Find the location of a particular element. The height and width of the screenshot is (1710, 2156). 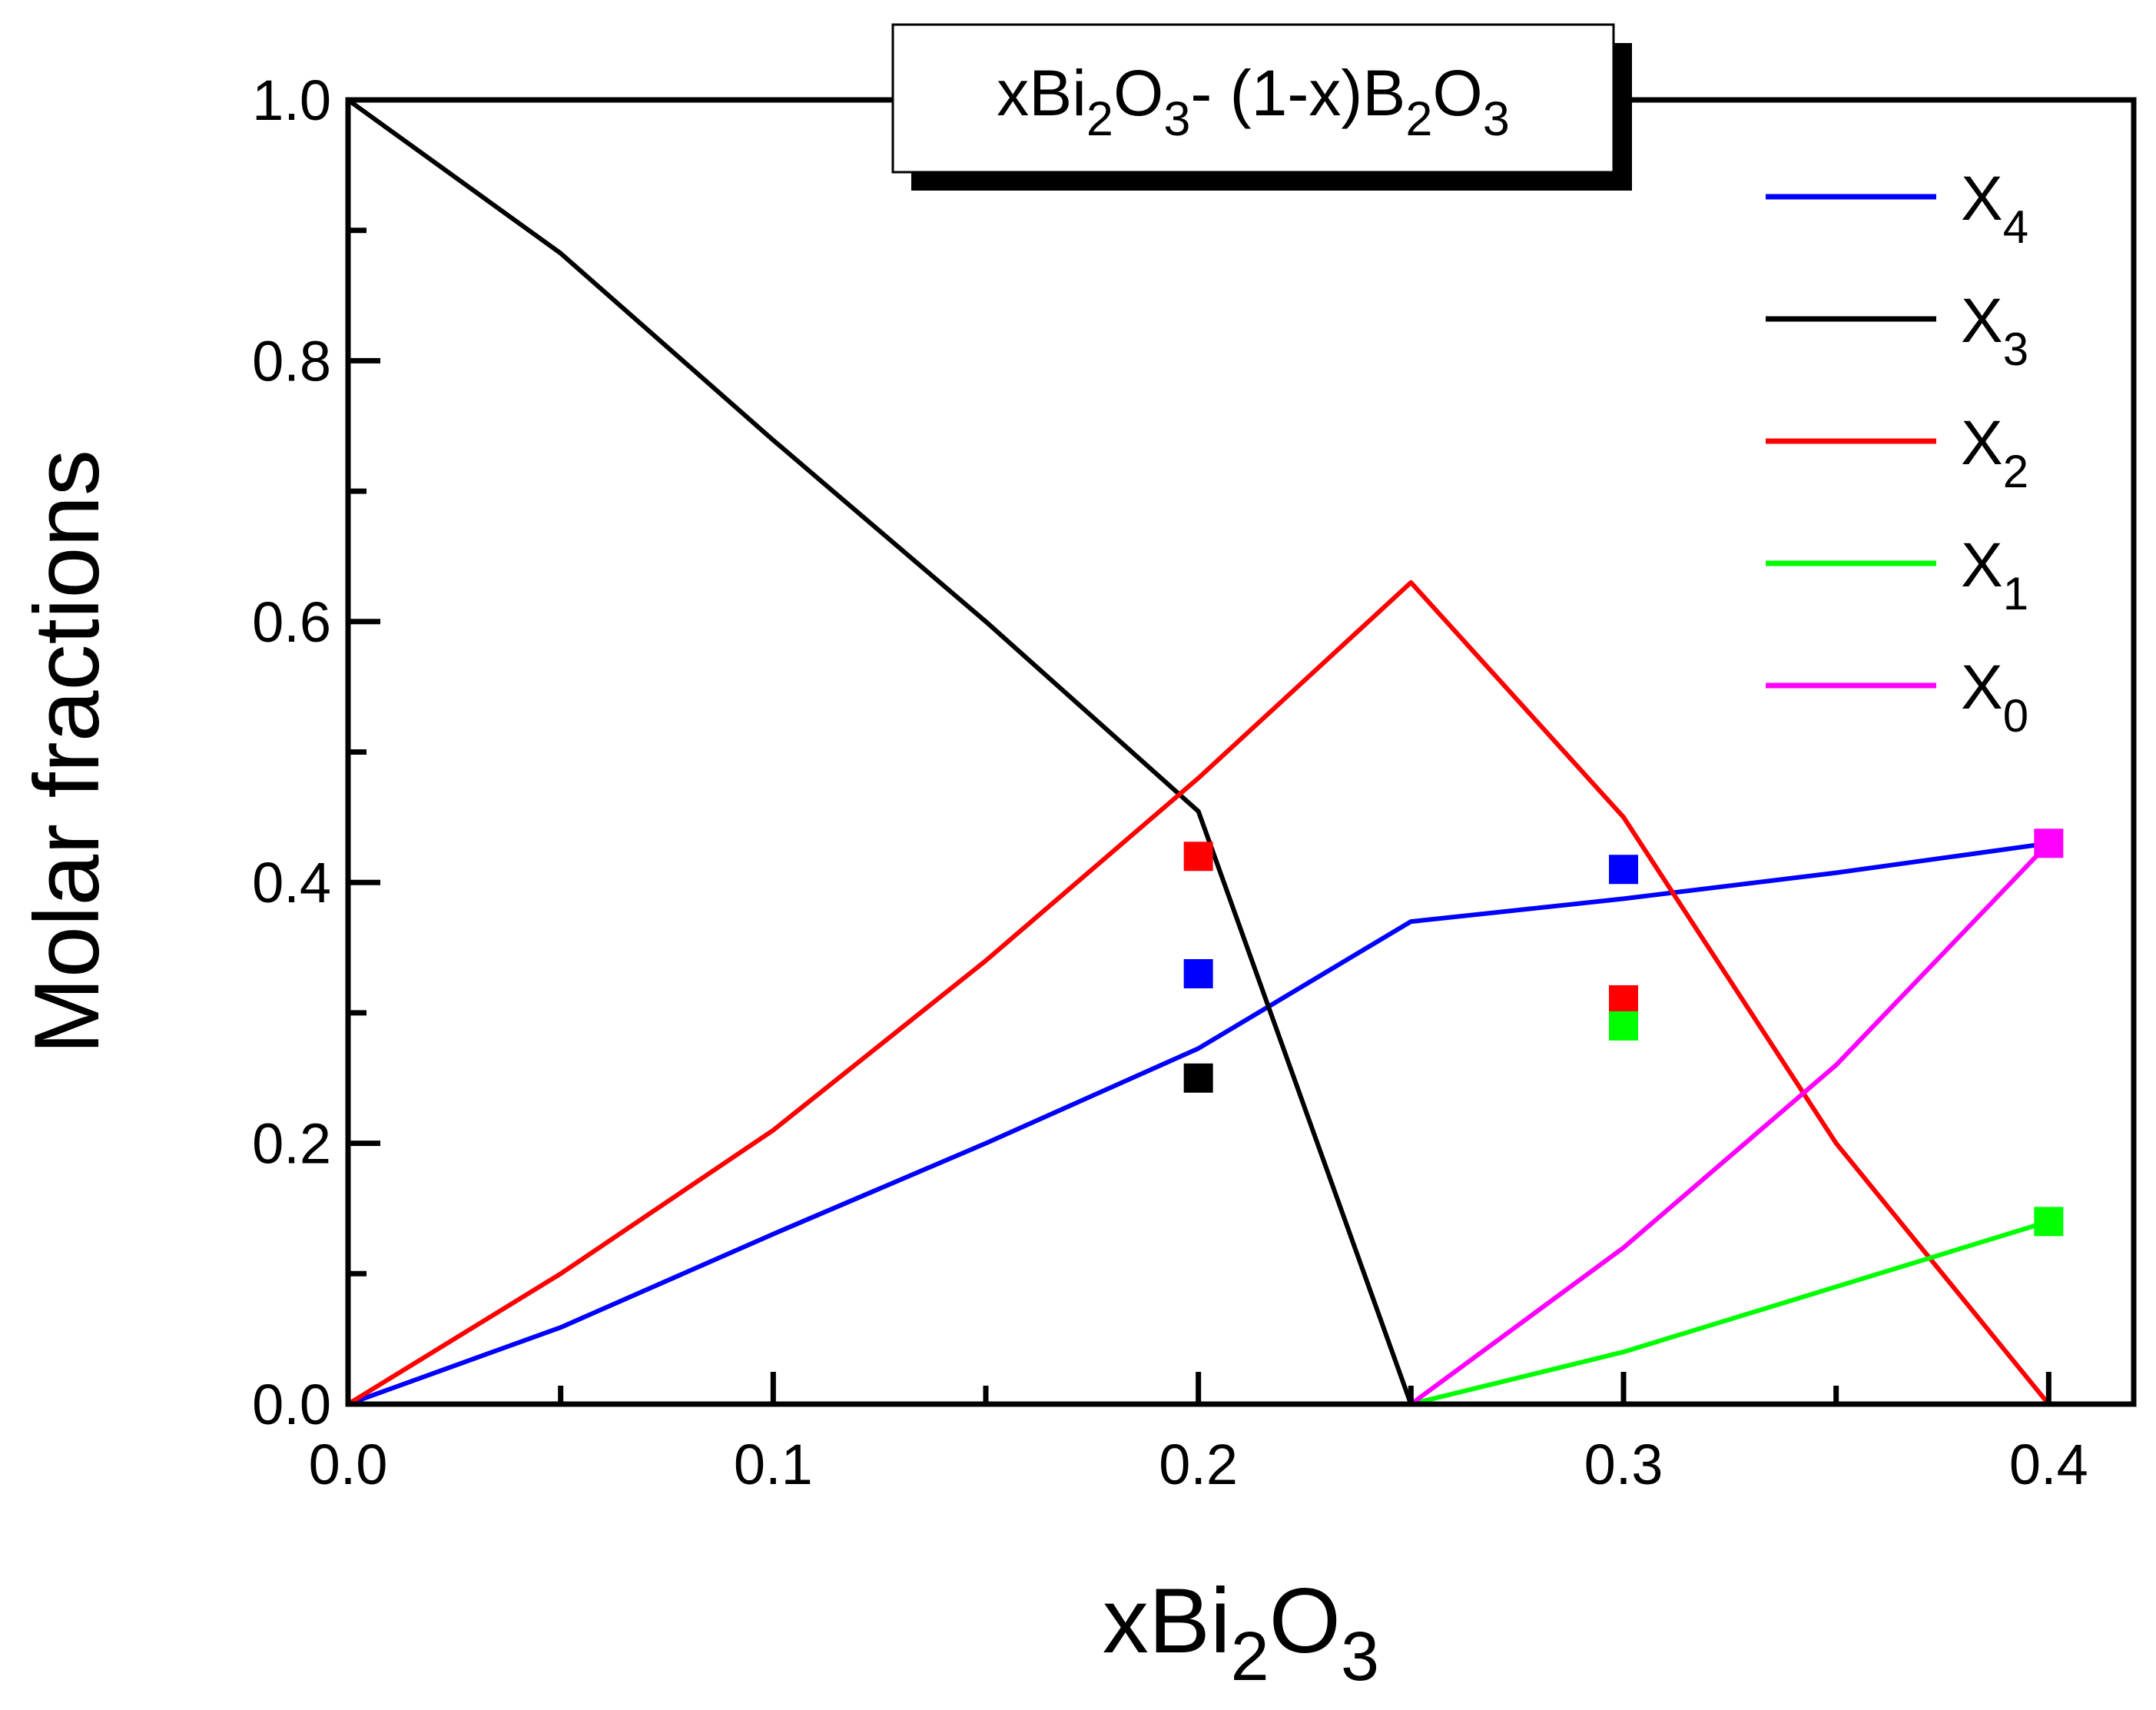

legend-label-subscript: 4 is located at coordinates (2015, 227).